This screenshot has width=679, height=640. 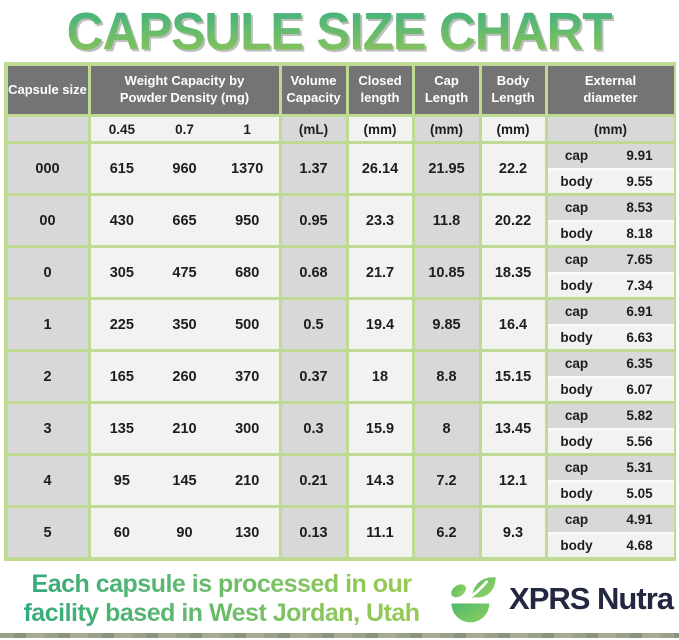 What do you see at coordinates (380, 90) in the screenshot?
I see `header-closed-length: Closed length` at bounding box center [380, 90].